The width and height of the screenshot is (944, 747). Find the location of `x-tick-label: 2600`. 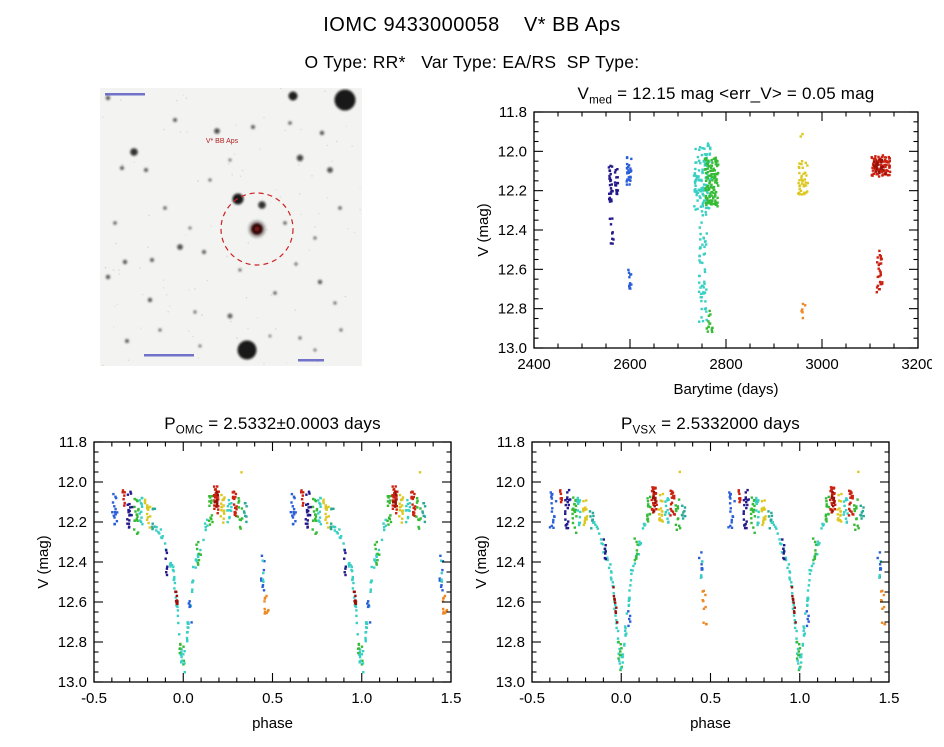

x-tick-label: 2600 is located at coordinates (629, 364).